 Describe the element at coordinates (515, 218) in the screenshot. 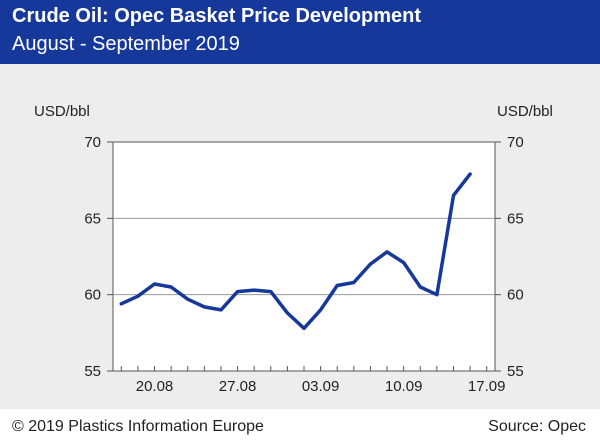

I see `y-tick-label-right: 65` at that location.